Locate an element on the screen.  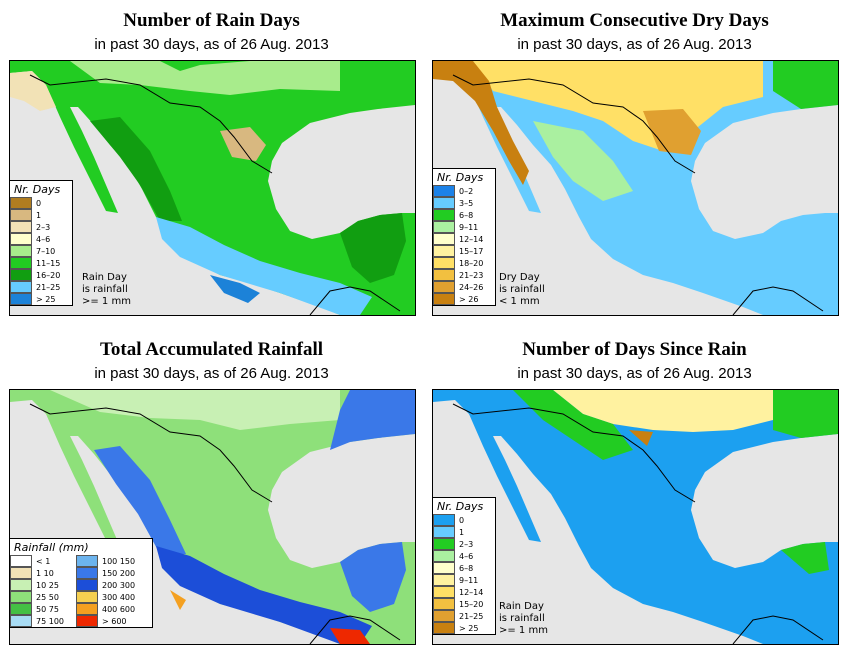
legend-item: 150 200 is located at coordinates (112, 573).